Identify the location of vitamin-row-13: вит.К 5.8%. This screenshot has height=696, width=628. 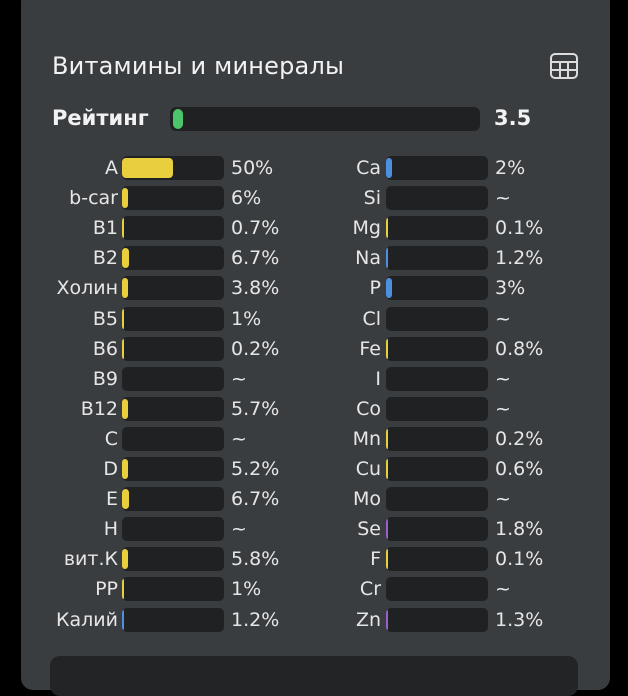
(314, 559).